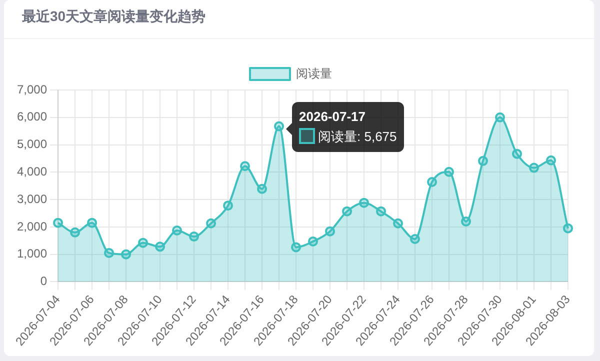  I want to click on y-tick-label: 6,000, so click(32, 117).